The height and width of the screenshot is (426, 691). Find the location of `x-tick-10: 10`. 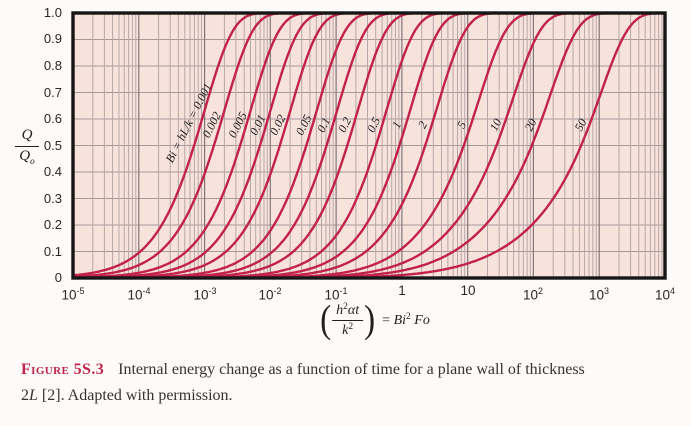

x-tick-10: 10 is located at coordinates (468, 290).